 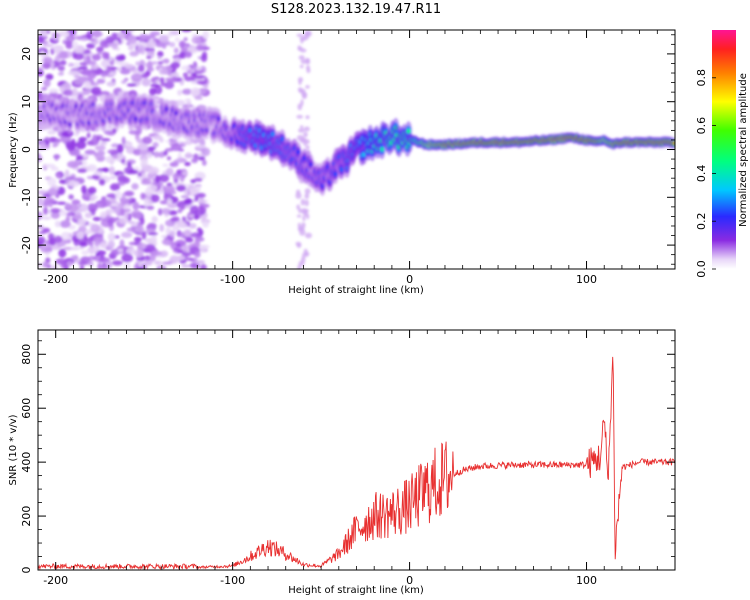 What do you see at coordinates (409, 580) in the screenshot?
I see `x-tick-label: 0` at bounding box center [409, 580].